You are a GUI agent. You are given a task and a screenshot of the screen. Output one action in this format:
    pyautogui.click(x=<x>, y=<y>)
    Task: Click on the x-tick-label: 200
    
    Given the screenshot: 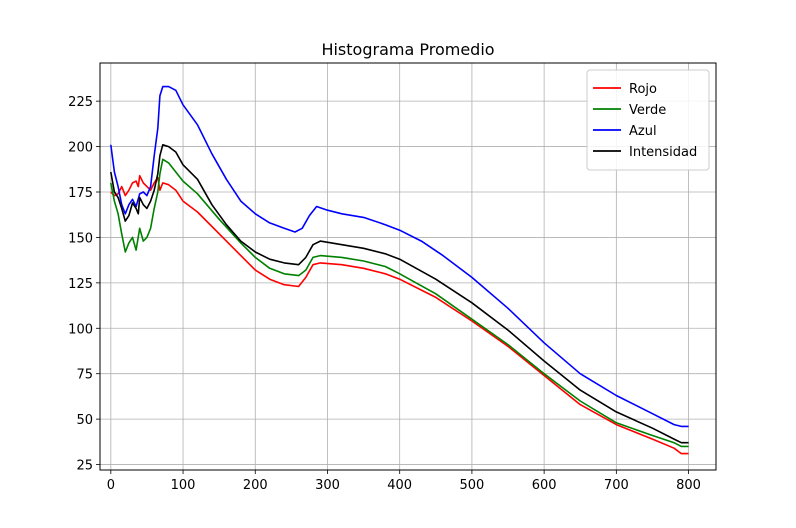 What is the action you would take?
    pyautogui.click(x=255, y=485)
    